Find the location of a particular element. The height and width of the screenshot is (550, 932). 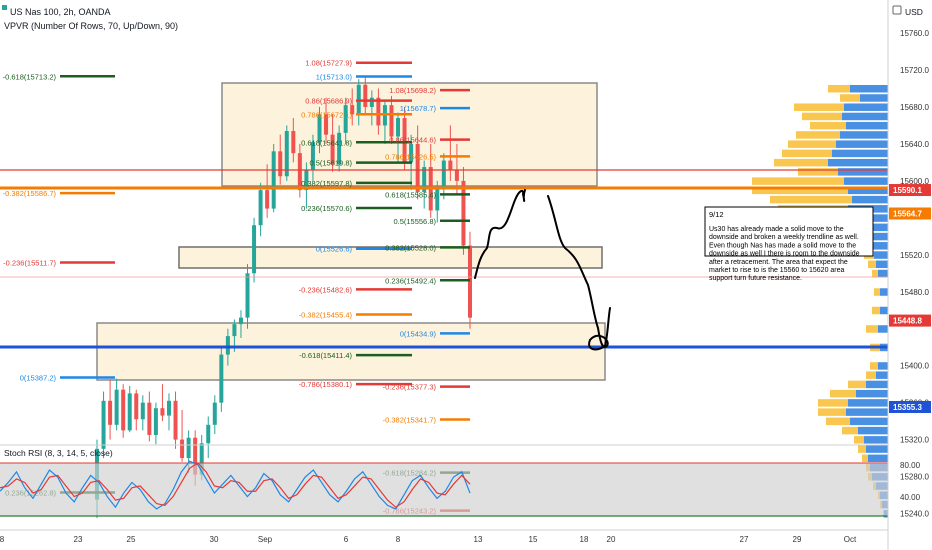

fib-level-label: 0.382(15597.8) is located at coordinates (326, 183).